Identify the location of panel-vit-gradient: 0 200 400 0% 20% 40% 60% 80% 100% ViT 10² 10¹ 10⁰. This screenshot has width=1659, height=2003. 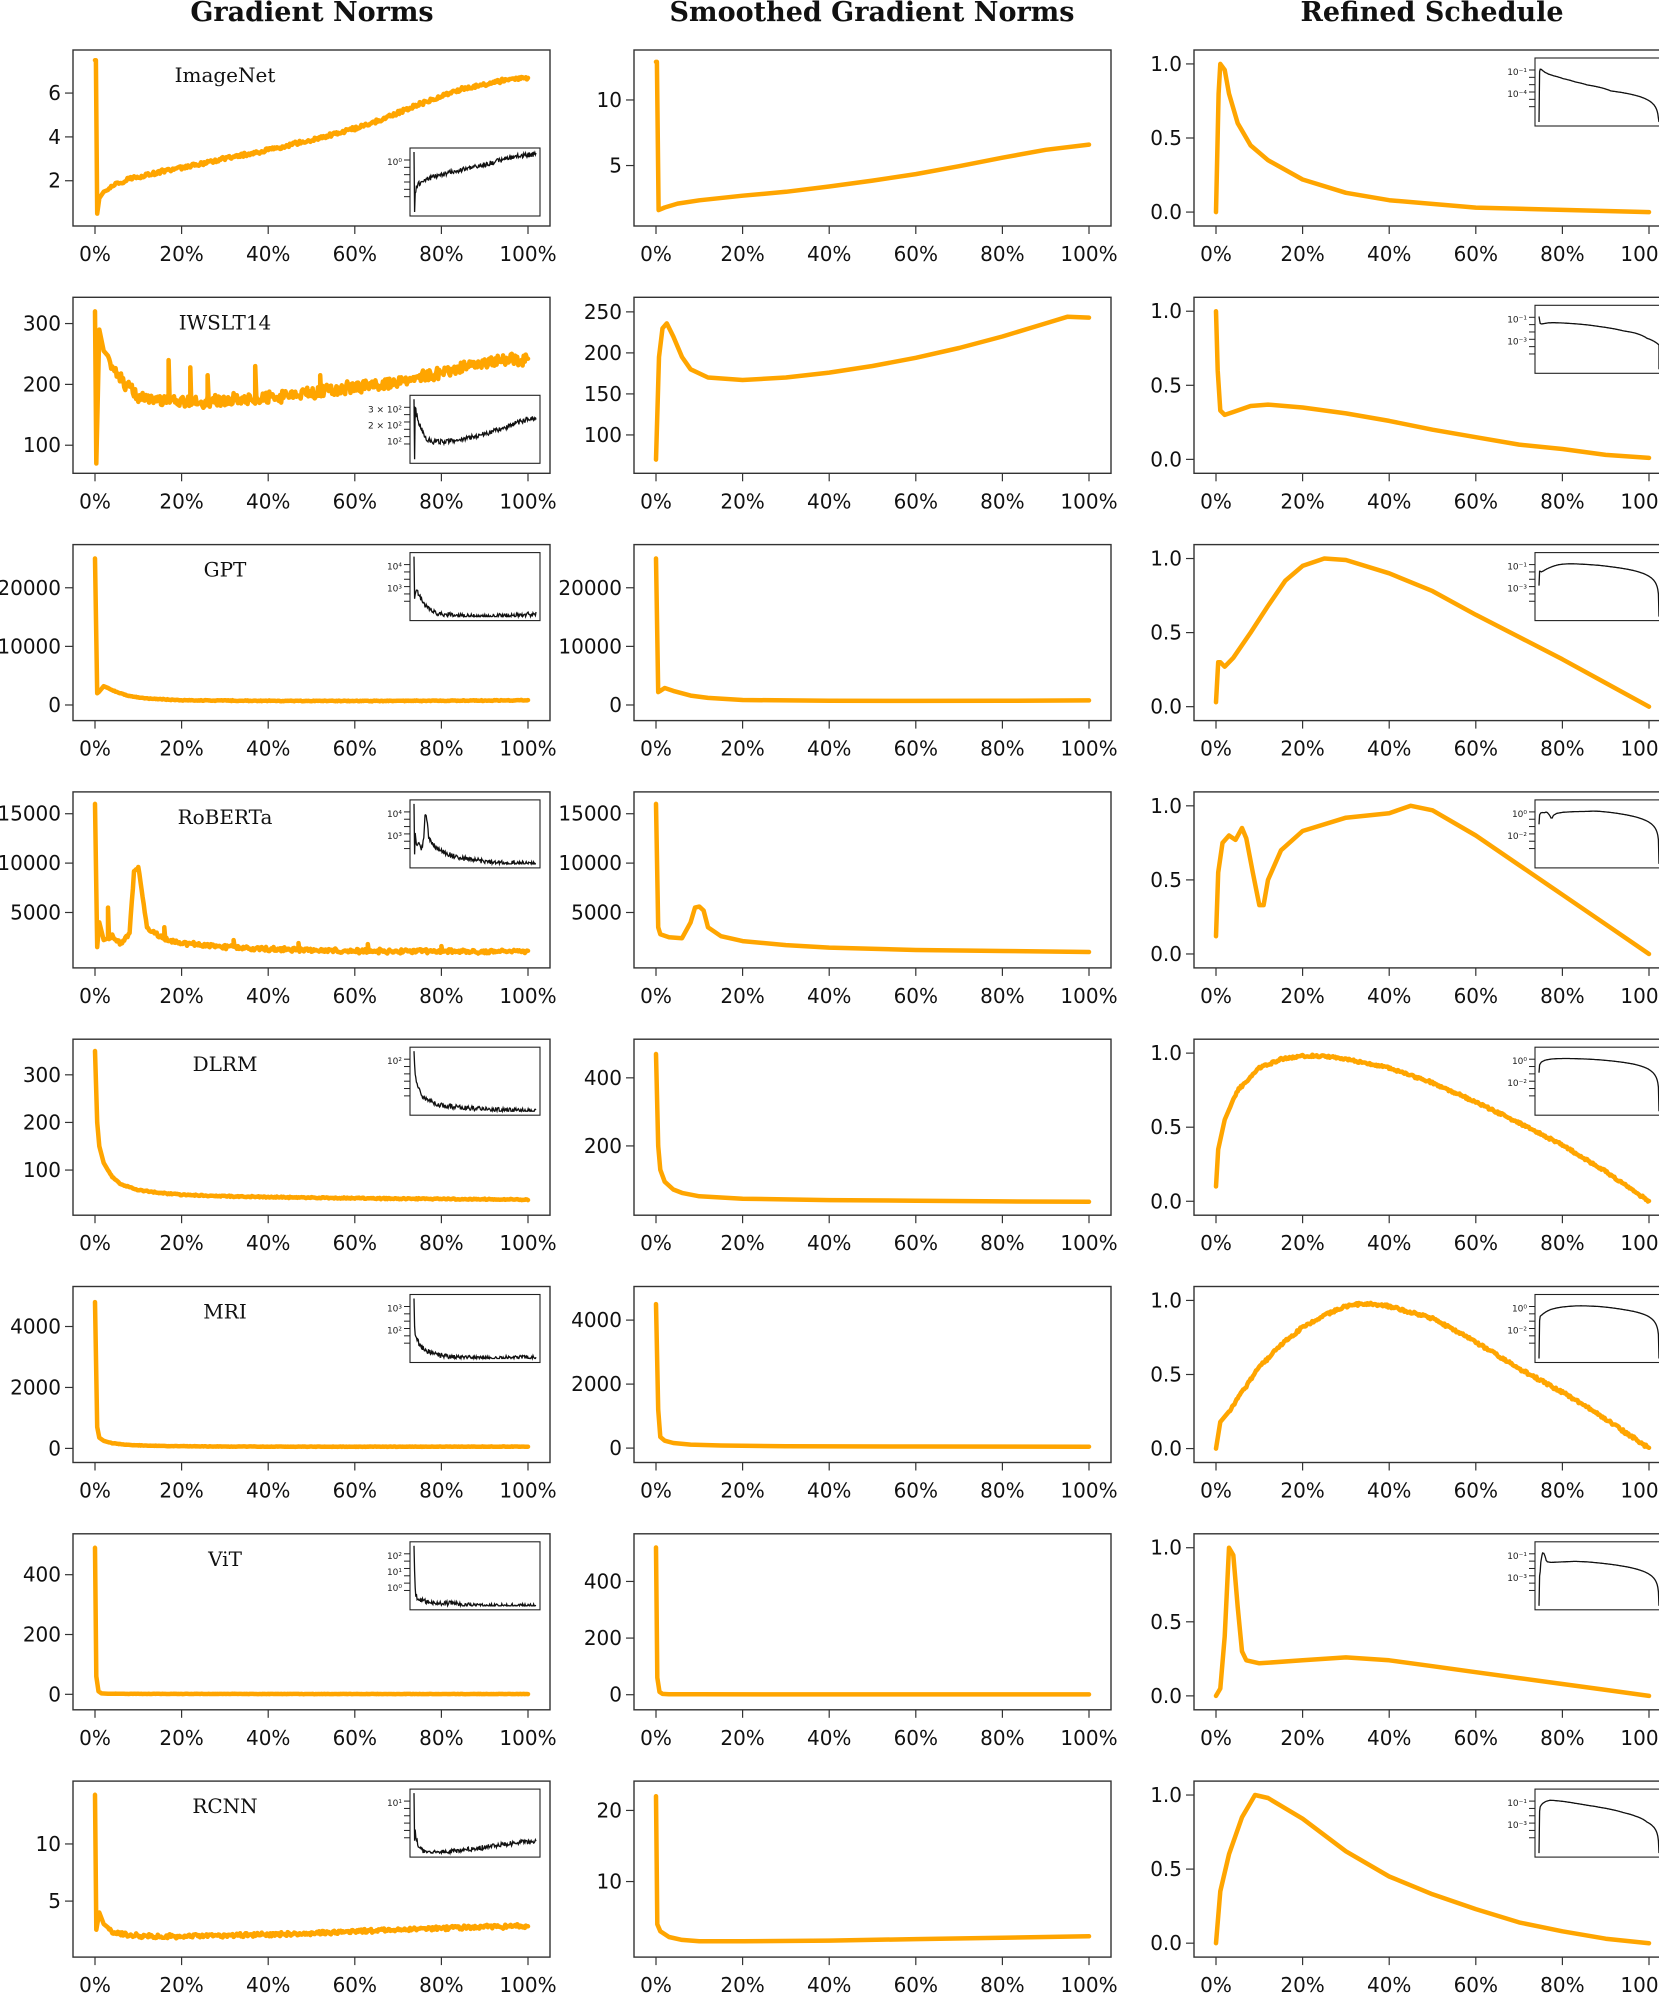
(290, 1641).